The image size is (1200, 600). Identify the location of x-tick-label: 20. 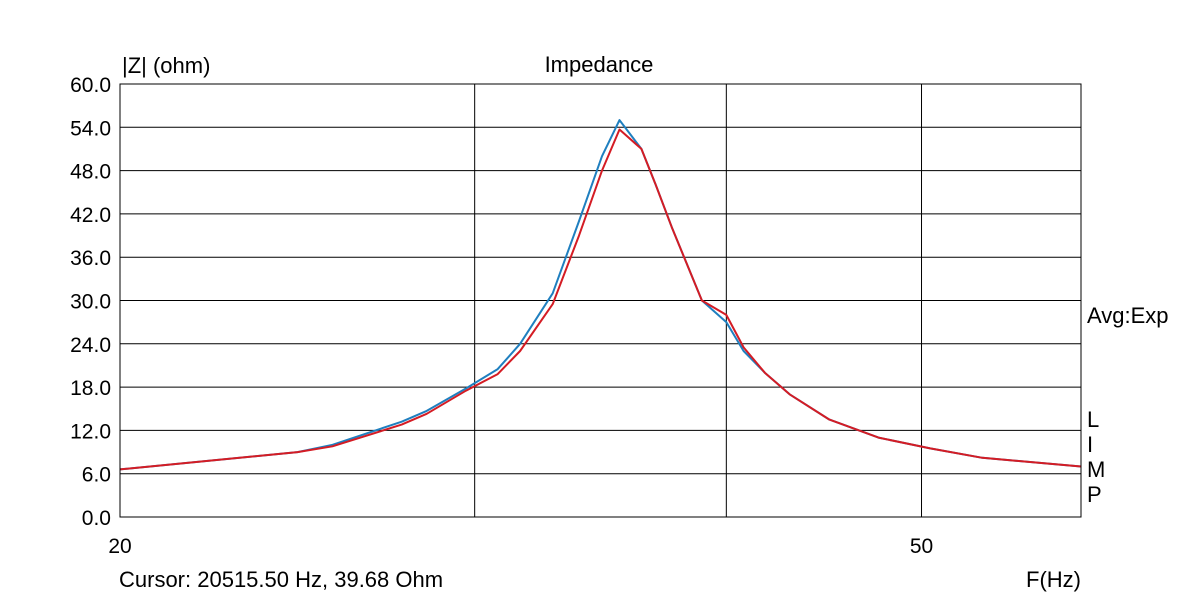
(119, 546).